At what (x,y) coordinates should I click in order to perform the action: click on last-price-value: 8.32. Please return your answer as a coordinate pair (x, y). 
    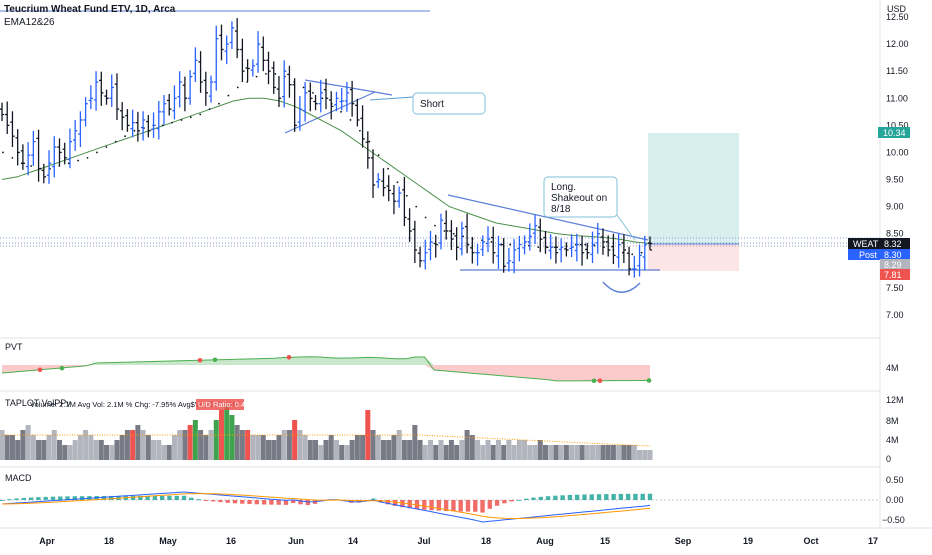
    Looking at the image, I should click on (893, 244).